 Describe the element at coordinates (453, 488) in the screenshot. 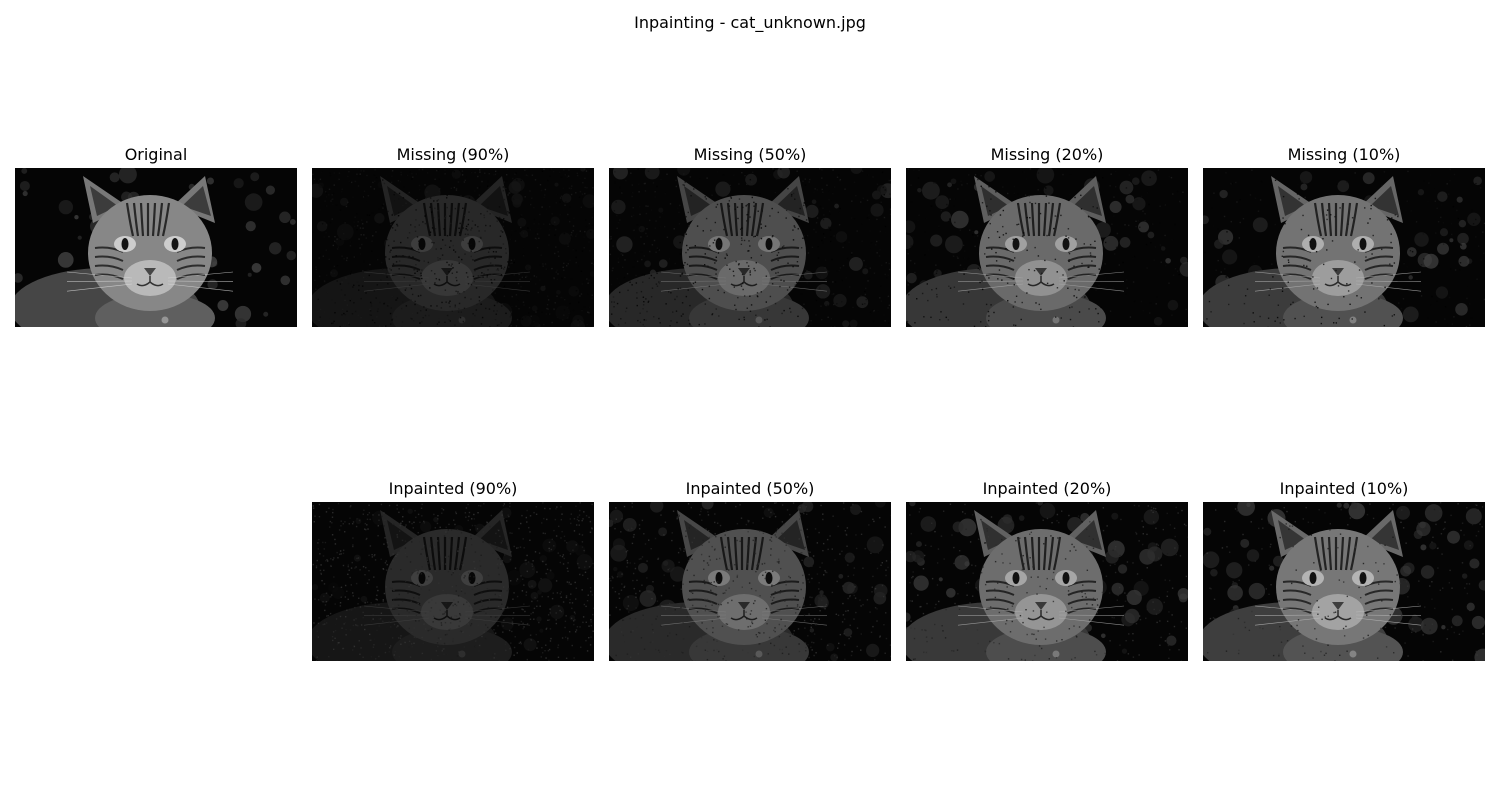

I see `panel-title: Inpainted (90%)` at that location.